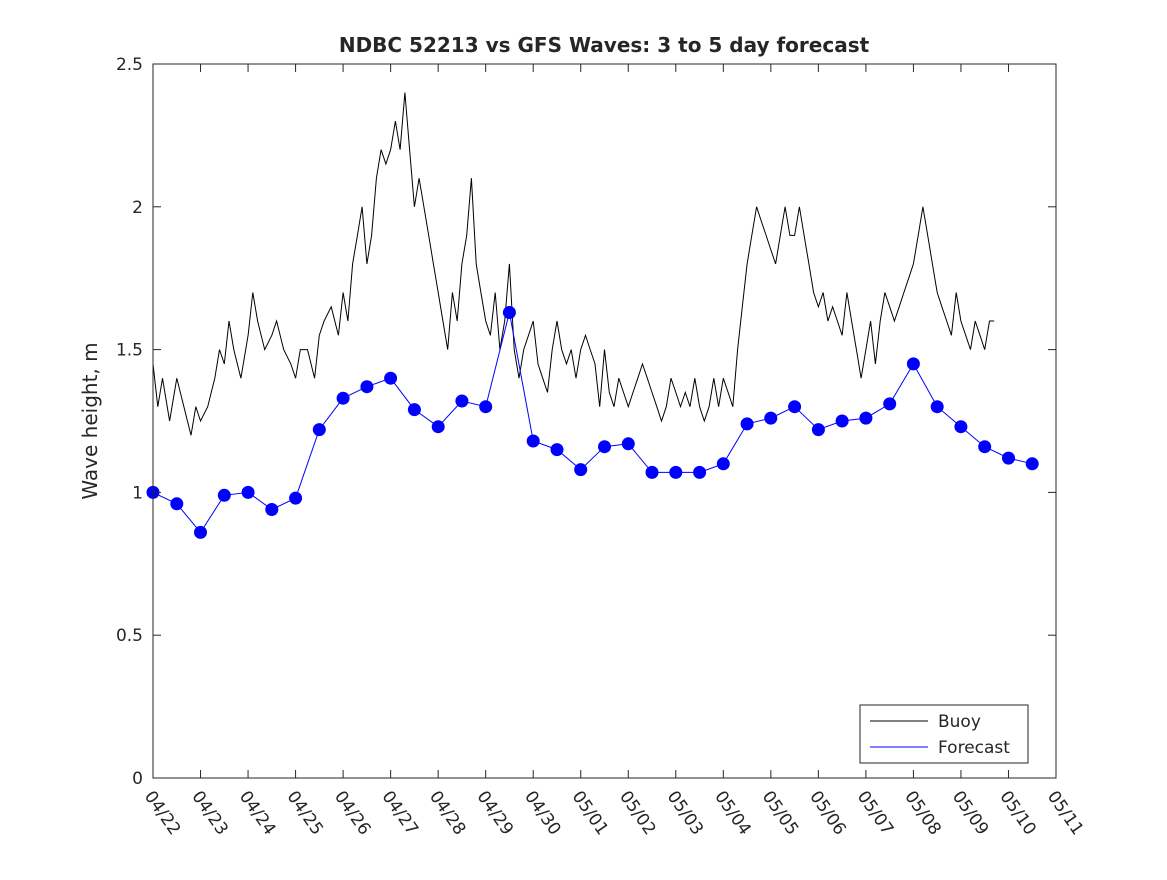 The width and height of the screenshot is (1167, 880). I want to click on legend-forecast-label: Forecast, so click(974, 748).